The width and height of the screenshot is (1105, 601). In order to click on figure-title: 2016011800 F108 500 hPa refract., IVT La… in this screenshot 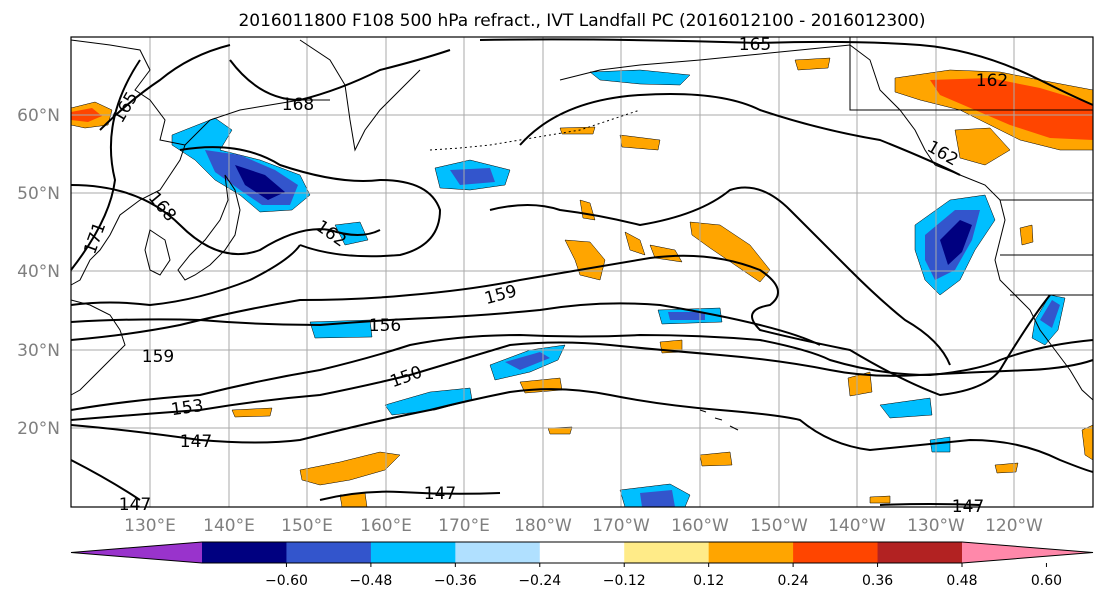, I will do `click(581, 21)`.